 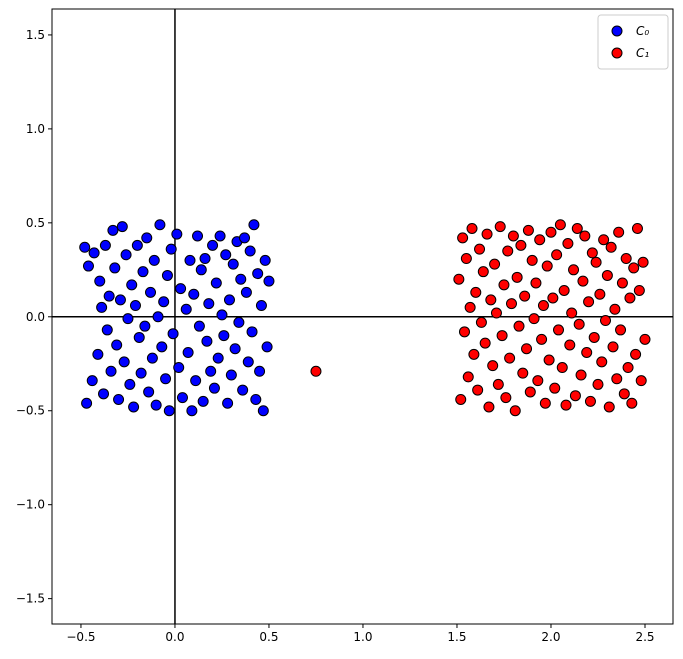 I want to click on x-tick-label: 1.0, so click(x=362, y=637).